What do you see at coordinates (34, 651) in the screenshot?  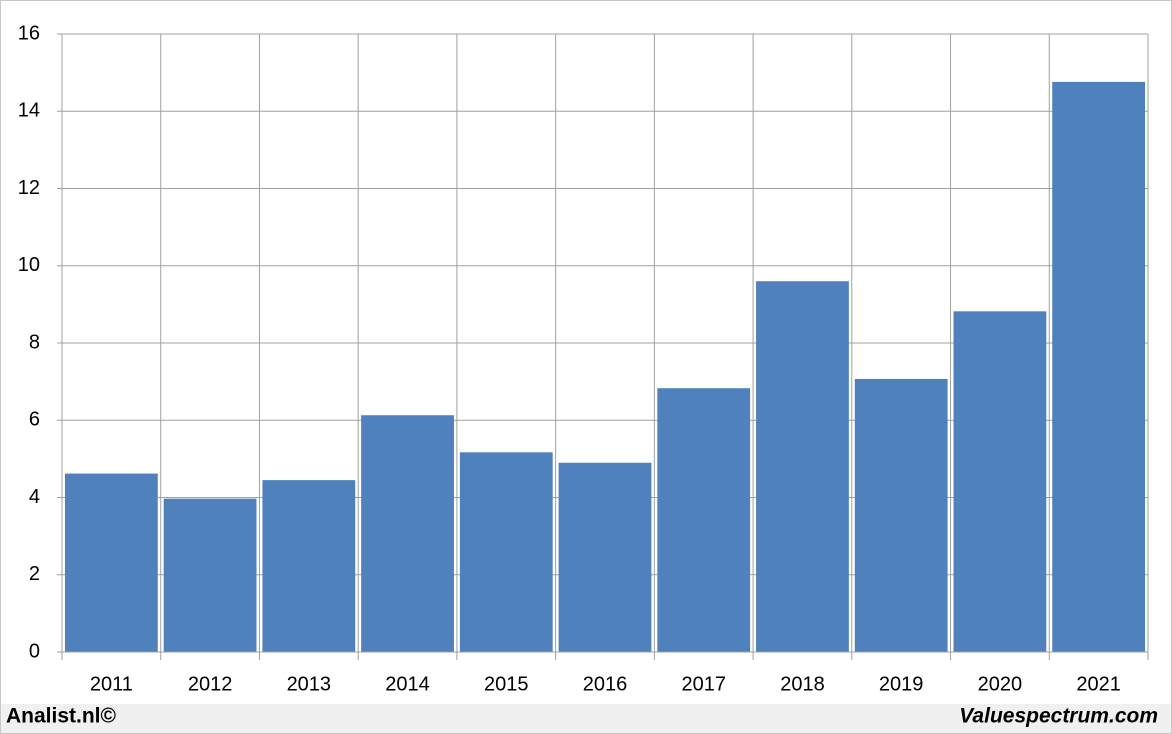 I see `y-tick-label: 0` at bounding box center [34, 651].